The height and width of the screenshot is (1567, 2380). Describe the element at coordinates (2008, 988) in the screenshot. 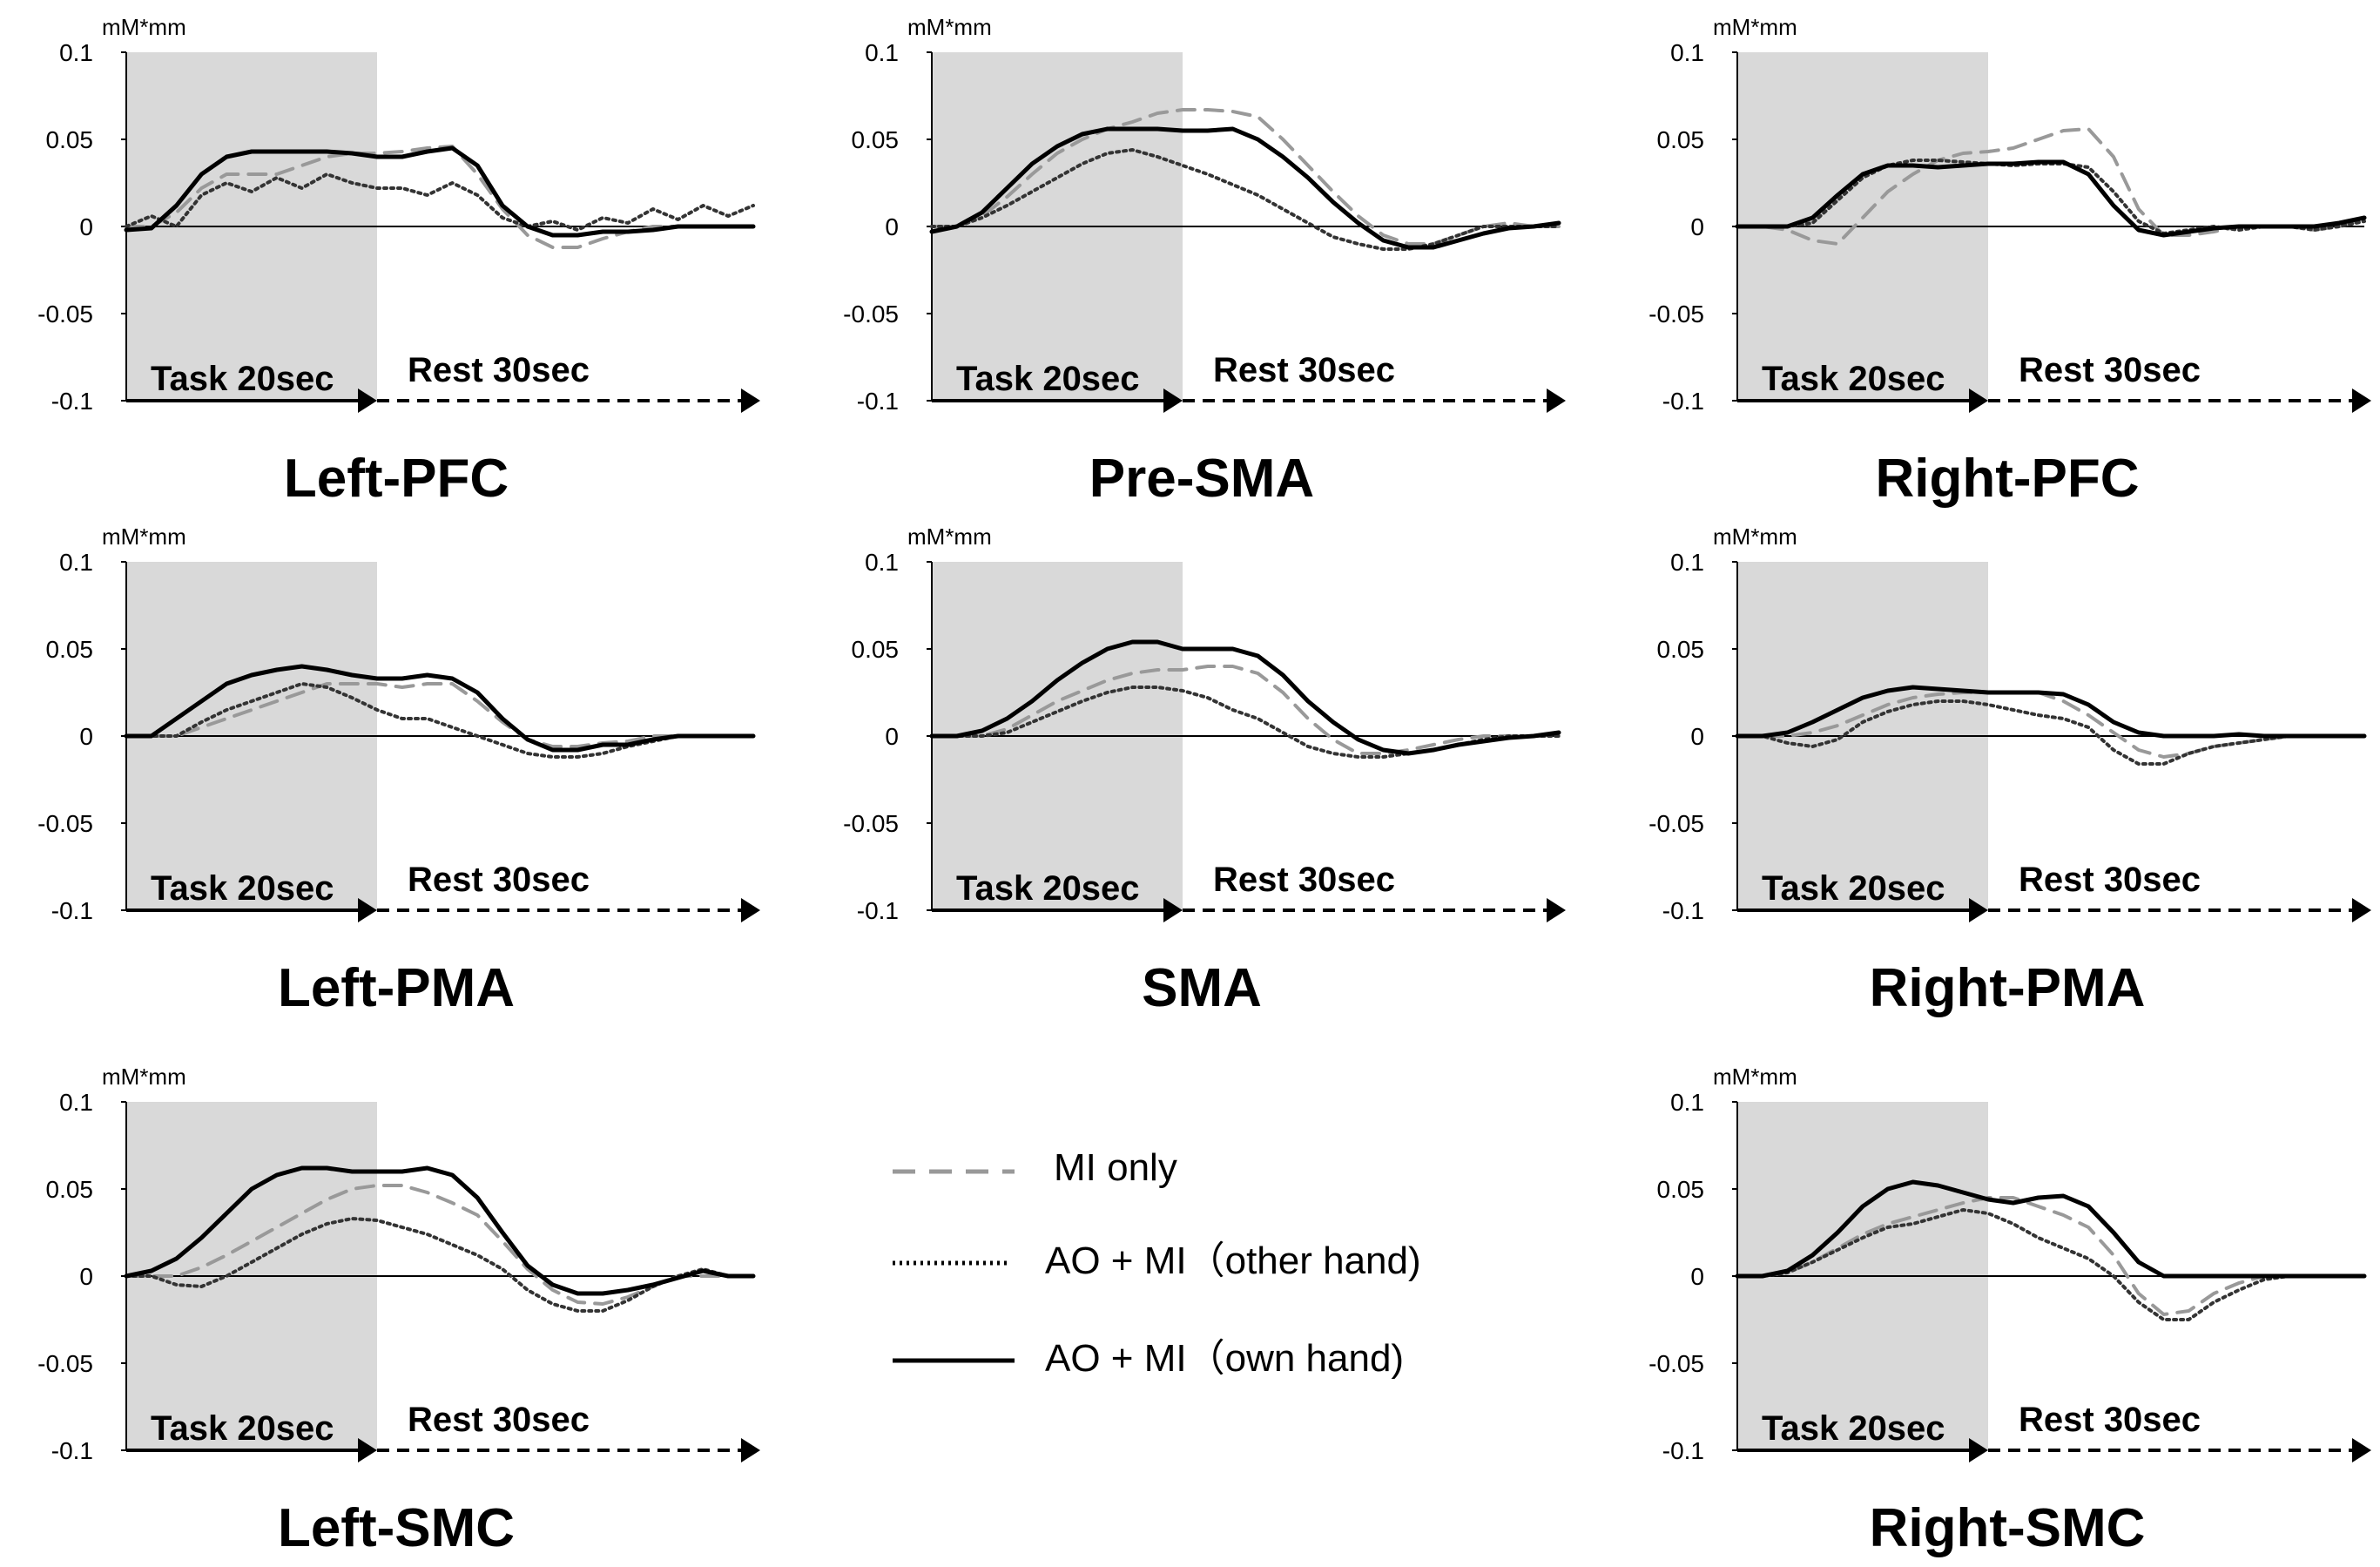

I see `panel-title: Right-PMA` at that location.